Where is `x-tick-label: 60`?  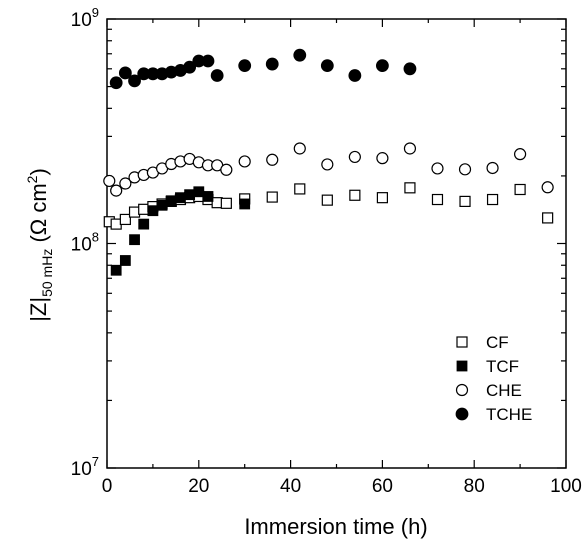
x-tick-label: 60 is located at coordinates (382, 486).